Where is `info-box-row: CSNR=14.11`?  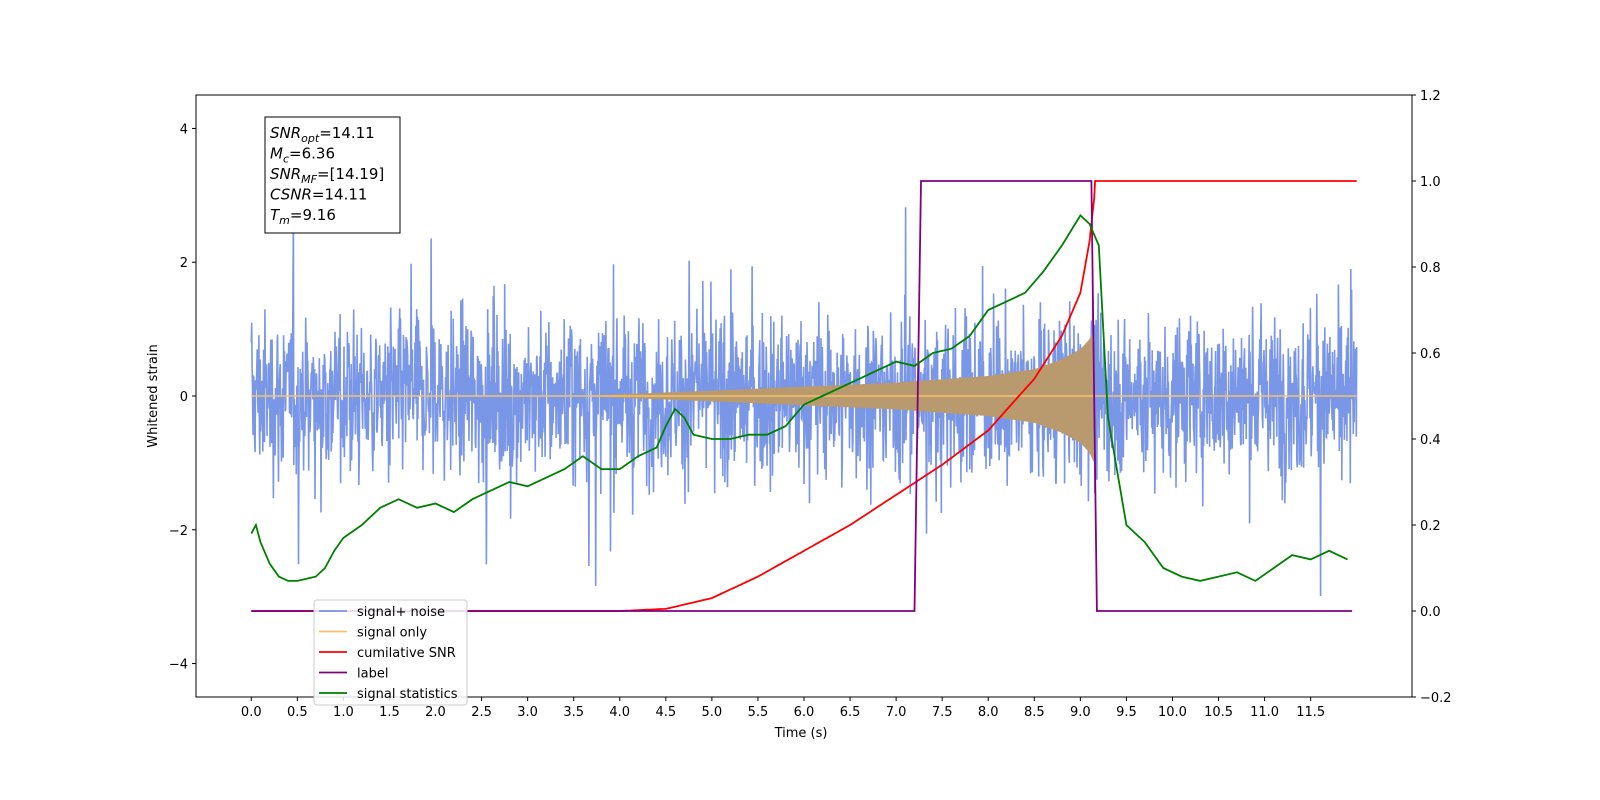 info-box-row: CSNR=14.11 is located at coordinates (318, 195).